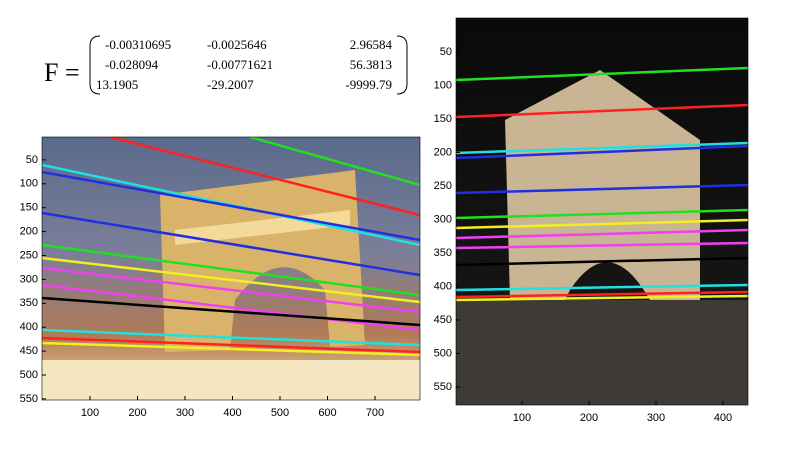  Describe the element at coordinates (62, 72) in the screenshot. I see `matrix-label: F =` at that location.